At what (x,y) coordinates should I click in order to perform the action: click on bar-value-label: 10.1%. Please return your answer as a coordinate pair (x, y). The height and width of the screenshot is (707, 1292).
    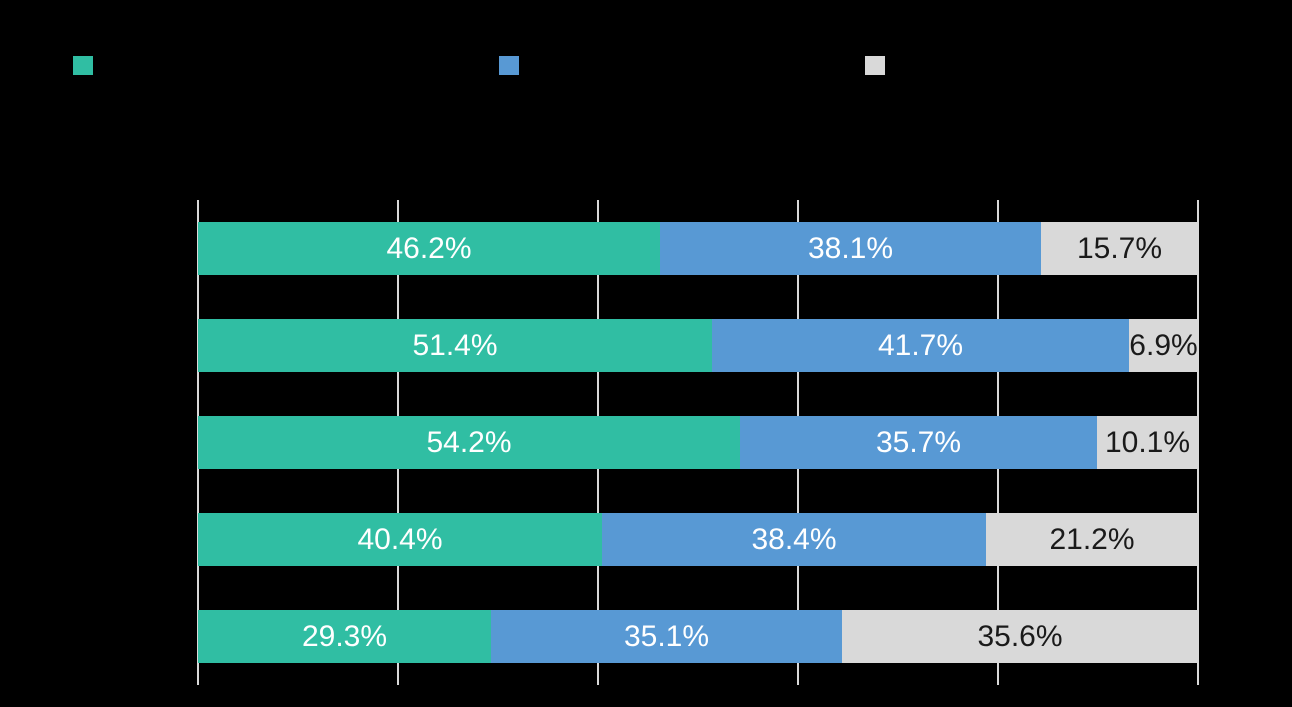
    Looking at the image, I should click on (1147, 442).